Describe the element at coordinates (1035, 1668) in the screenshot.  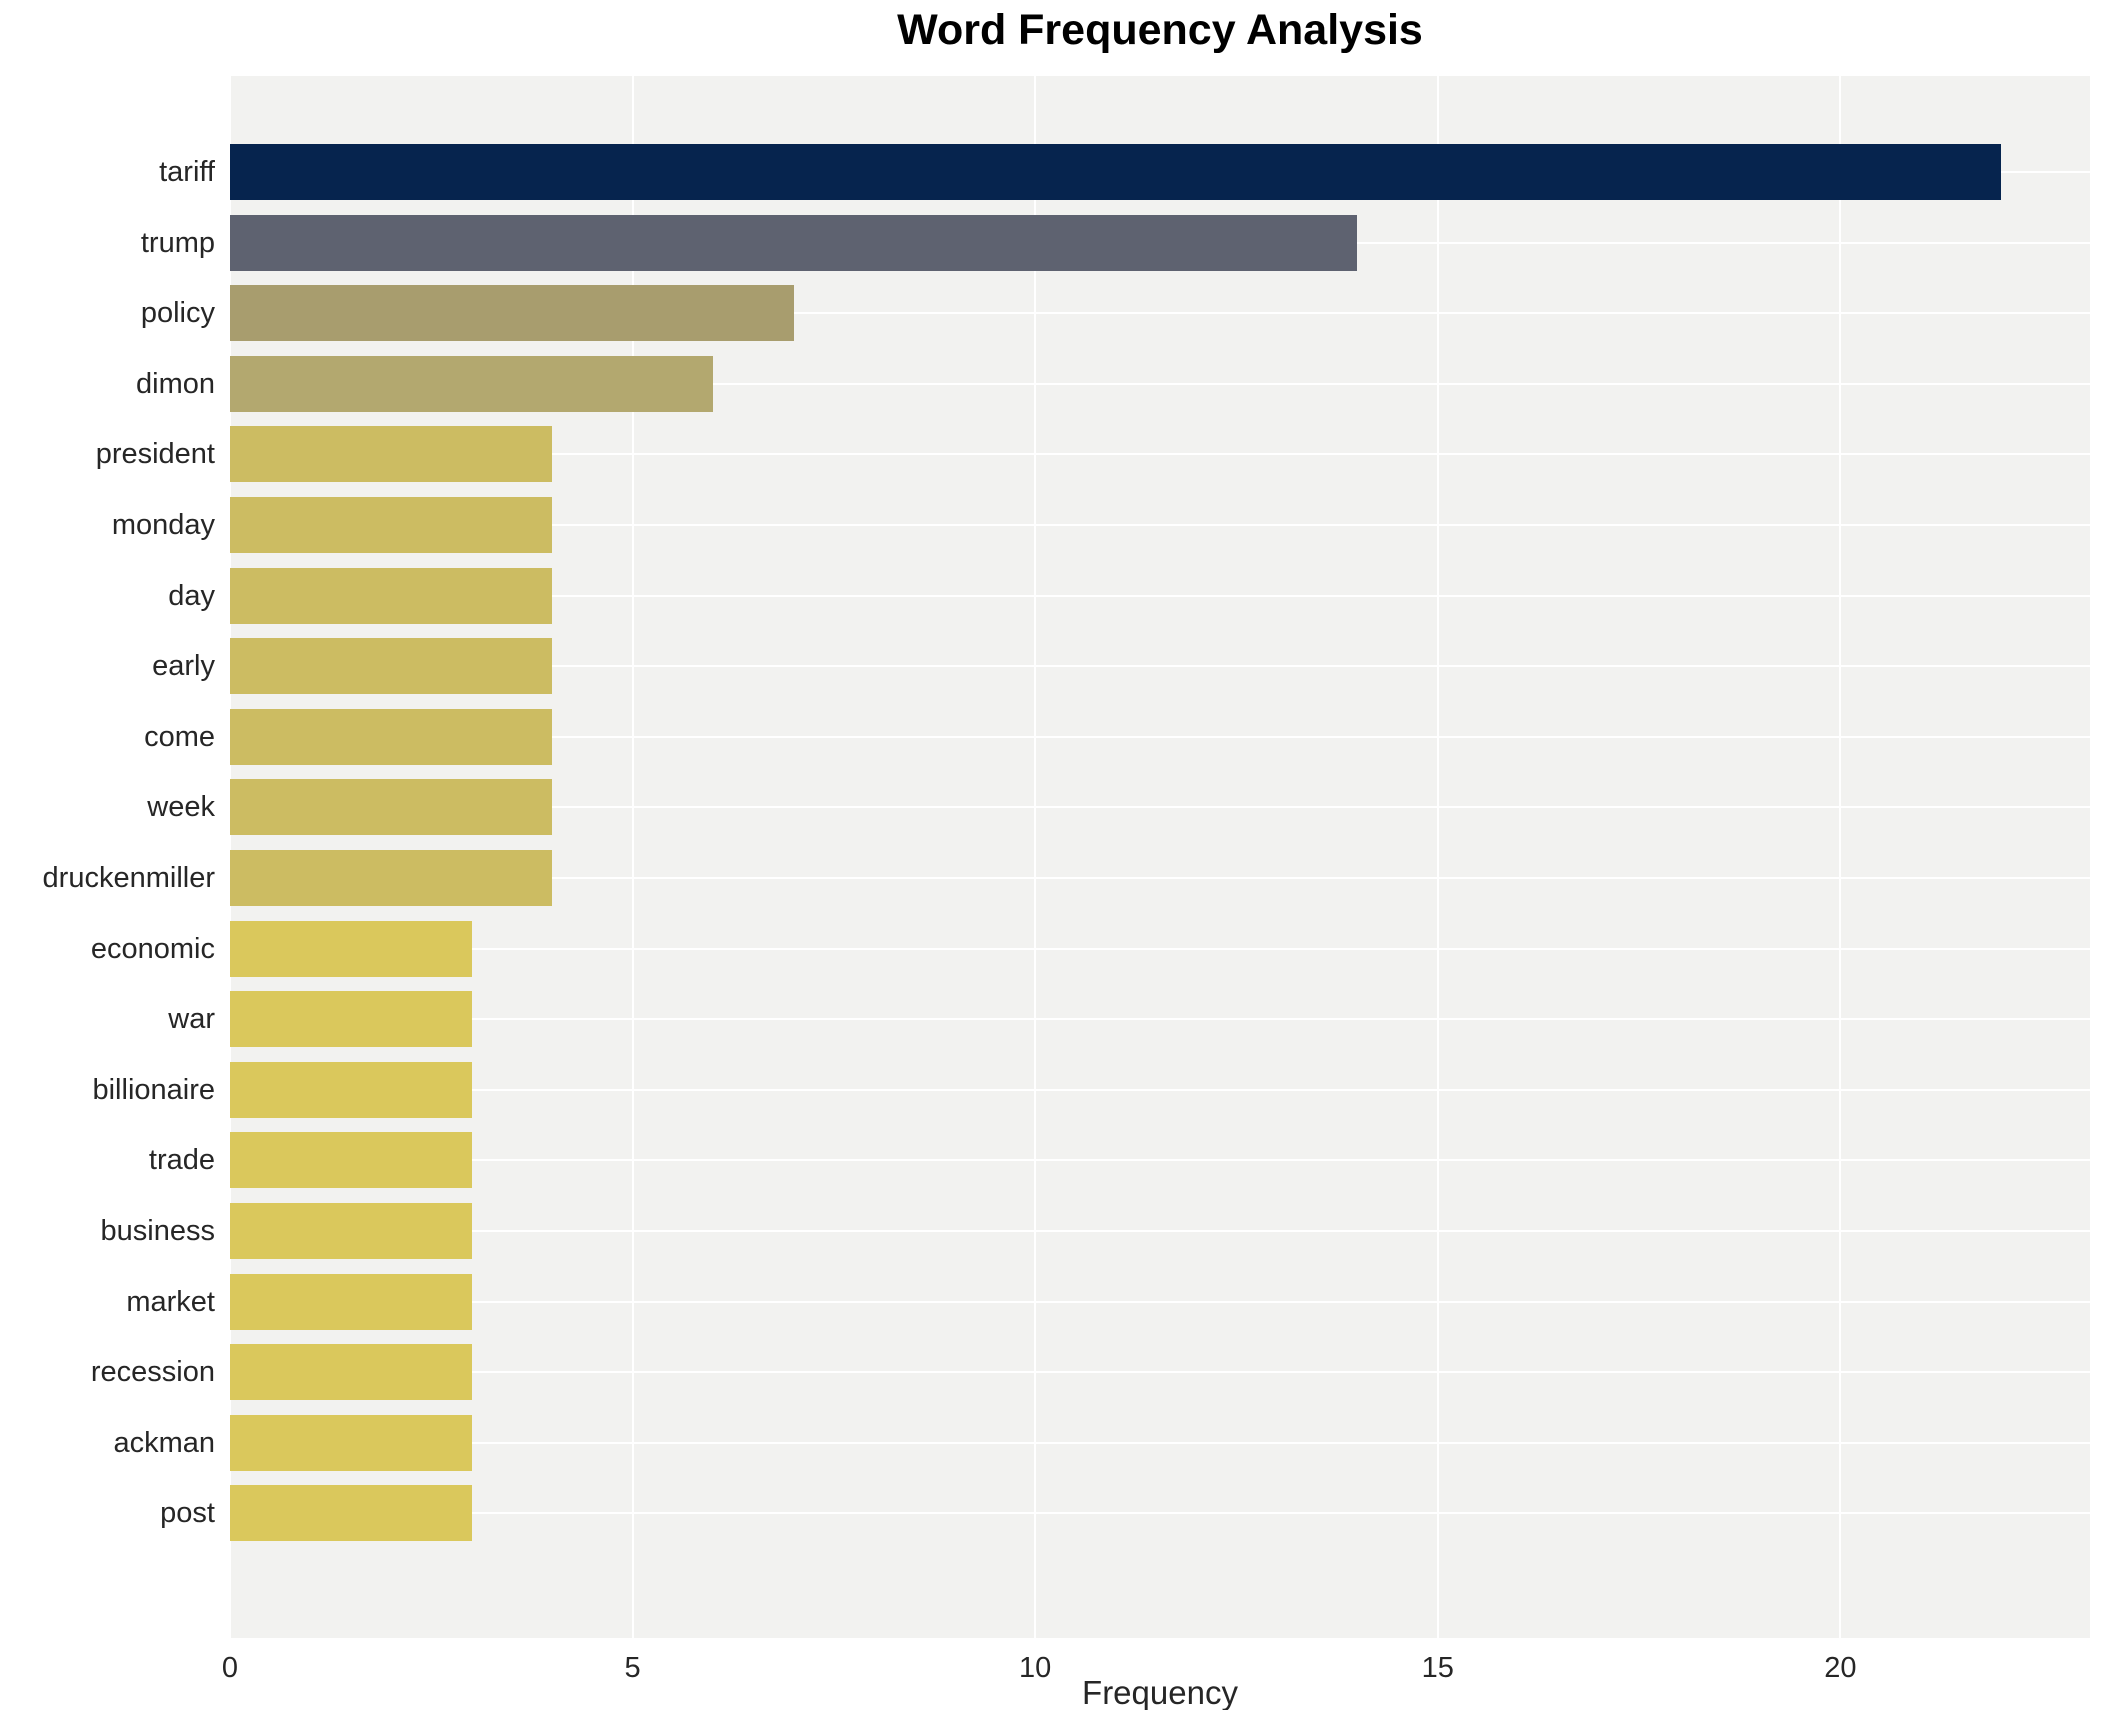
I see `x-tick-10: 10` at that location.